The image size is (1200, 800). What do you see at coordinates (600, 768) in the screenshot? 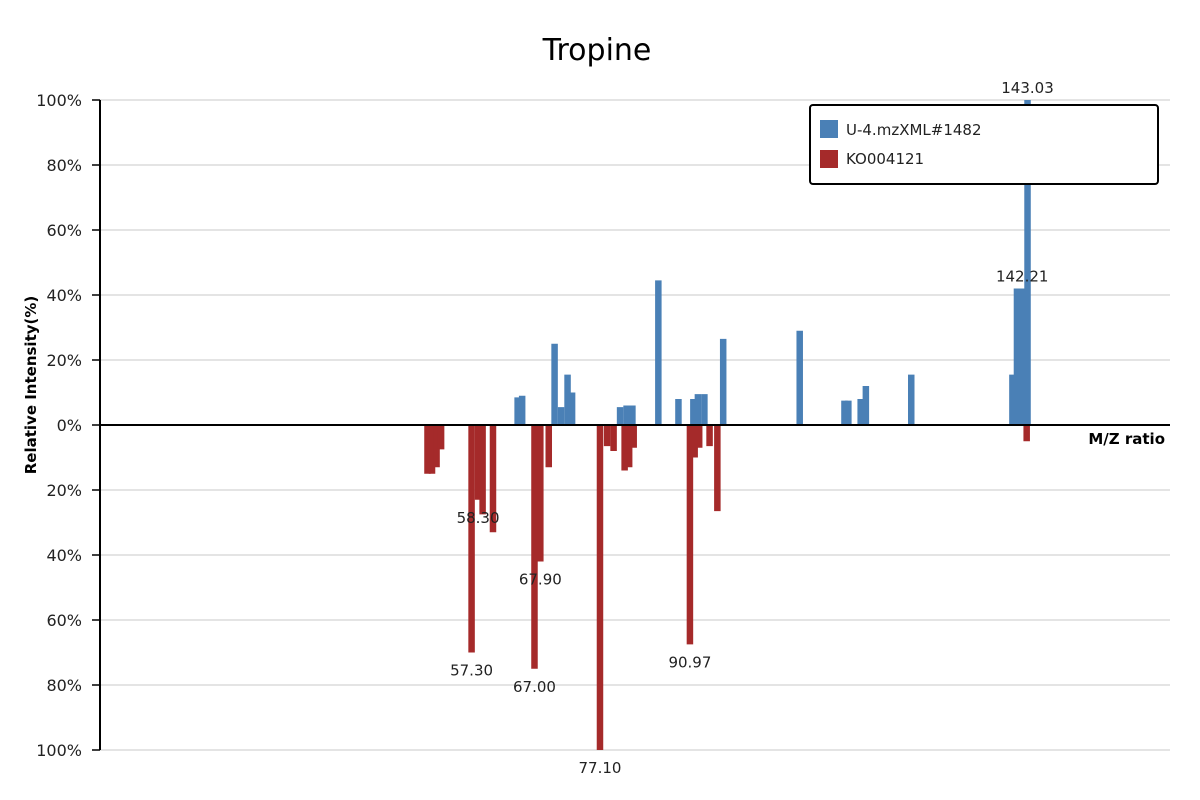
I see `peak-label: 77.10` at bounding box center [600, 768].